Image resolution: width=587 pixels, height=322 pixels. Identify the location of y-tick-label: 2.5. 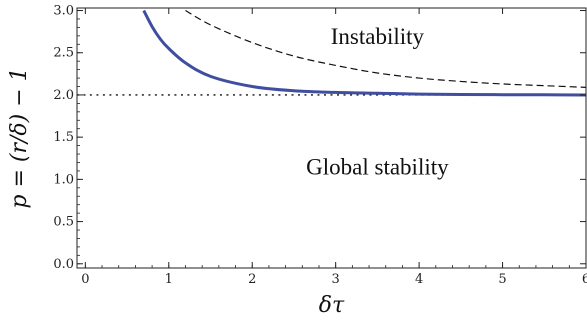
(63, 53).